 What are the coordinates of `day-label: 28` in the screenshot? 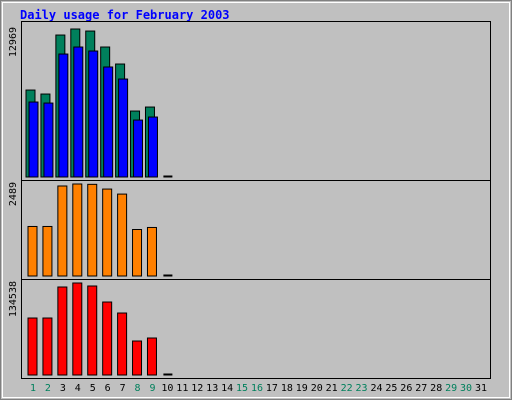 It's located at (436, 388).